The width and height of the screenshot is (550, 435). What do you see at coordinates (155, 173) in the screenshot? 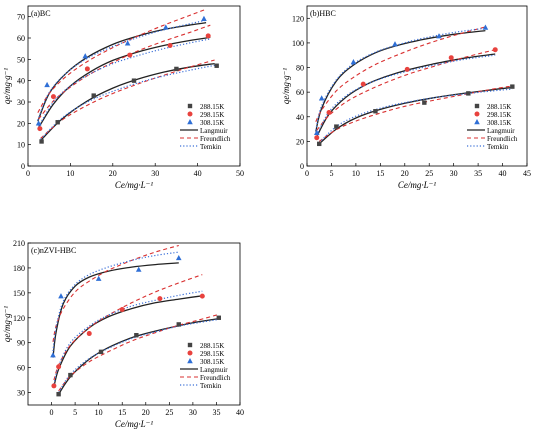
I see `x-tick-label: 30` at bounding box center [155, 173].